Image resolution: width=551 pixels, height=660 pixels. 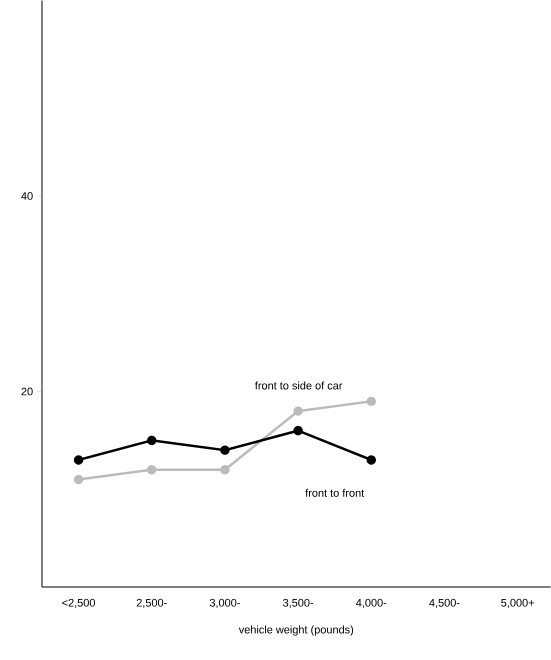 I want to click on y-tick-label: 40, so click(x=27, y=196).